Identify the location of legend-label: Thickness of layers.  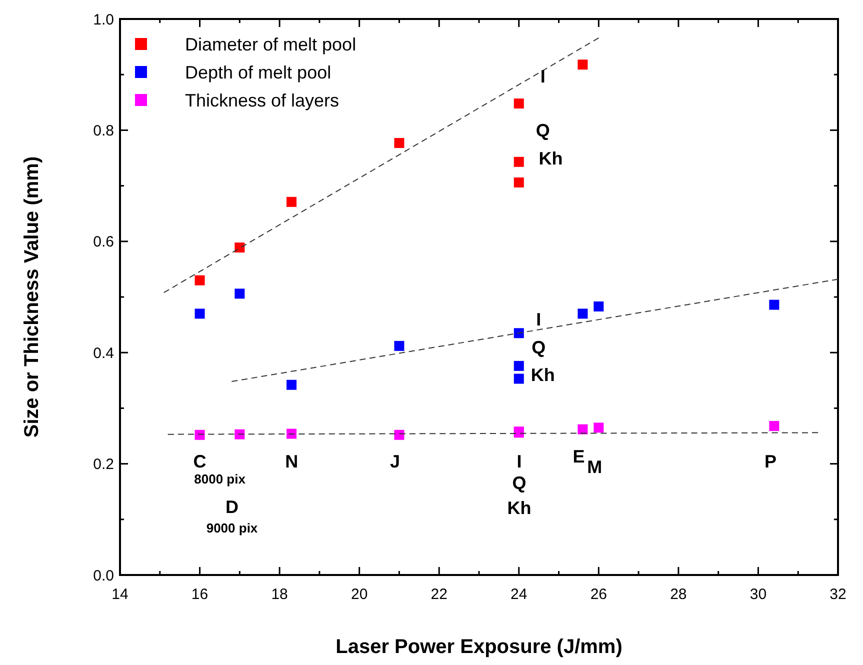
(262, 100).